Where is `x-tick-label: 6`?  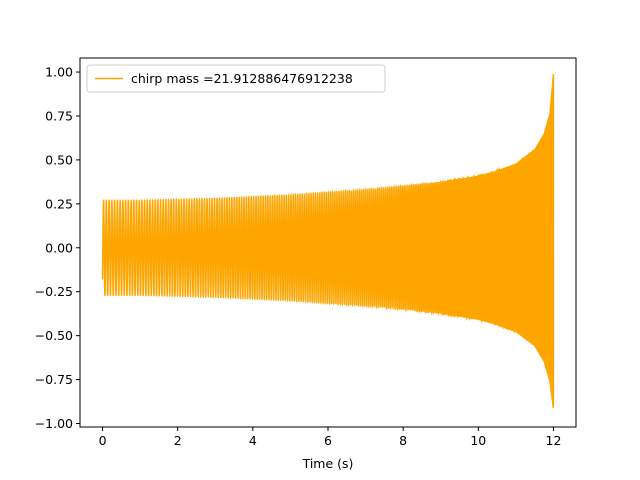
x-tick-label: 6 is located at coordinates (328, 440).